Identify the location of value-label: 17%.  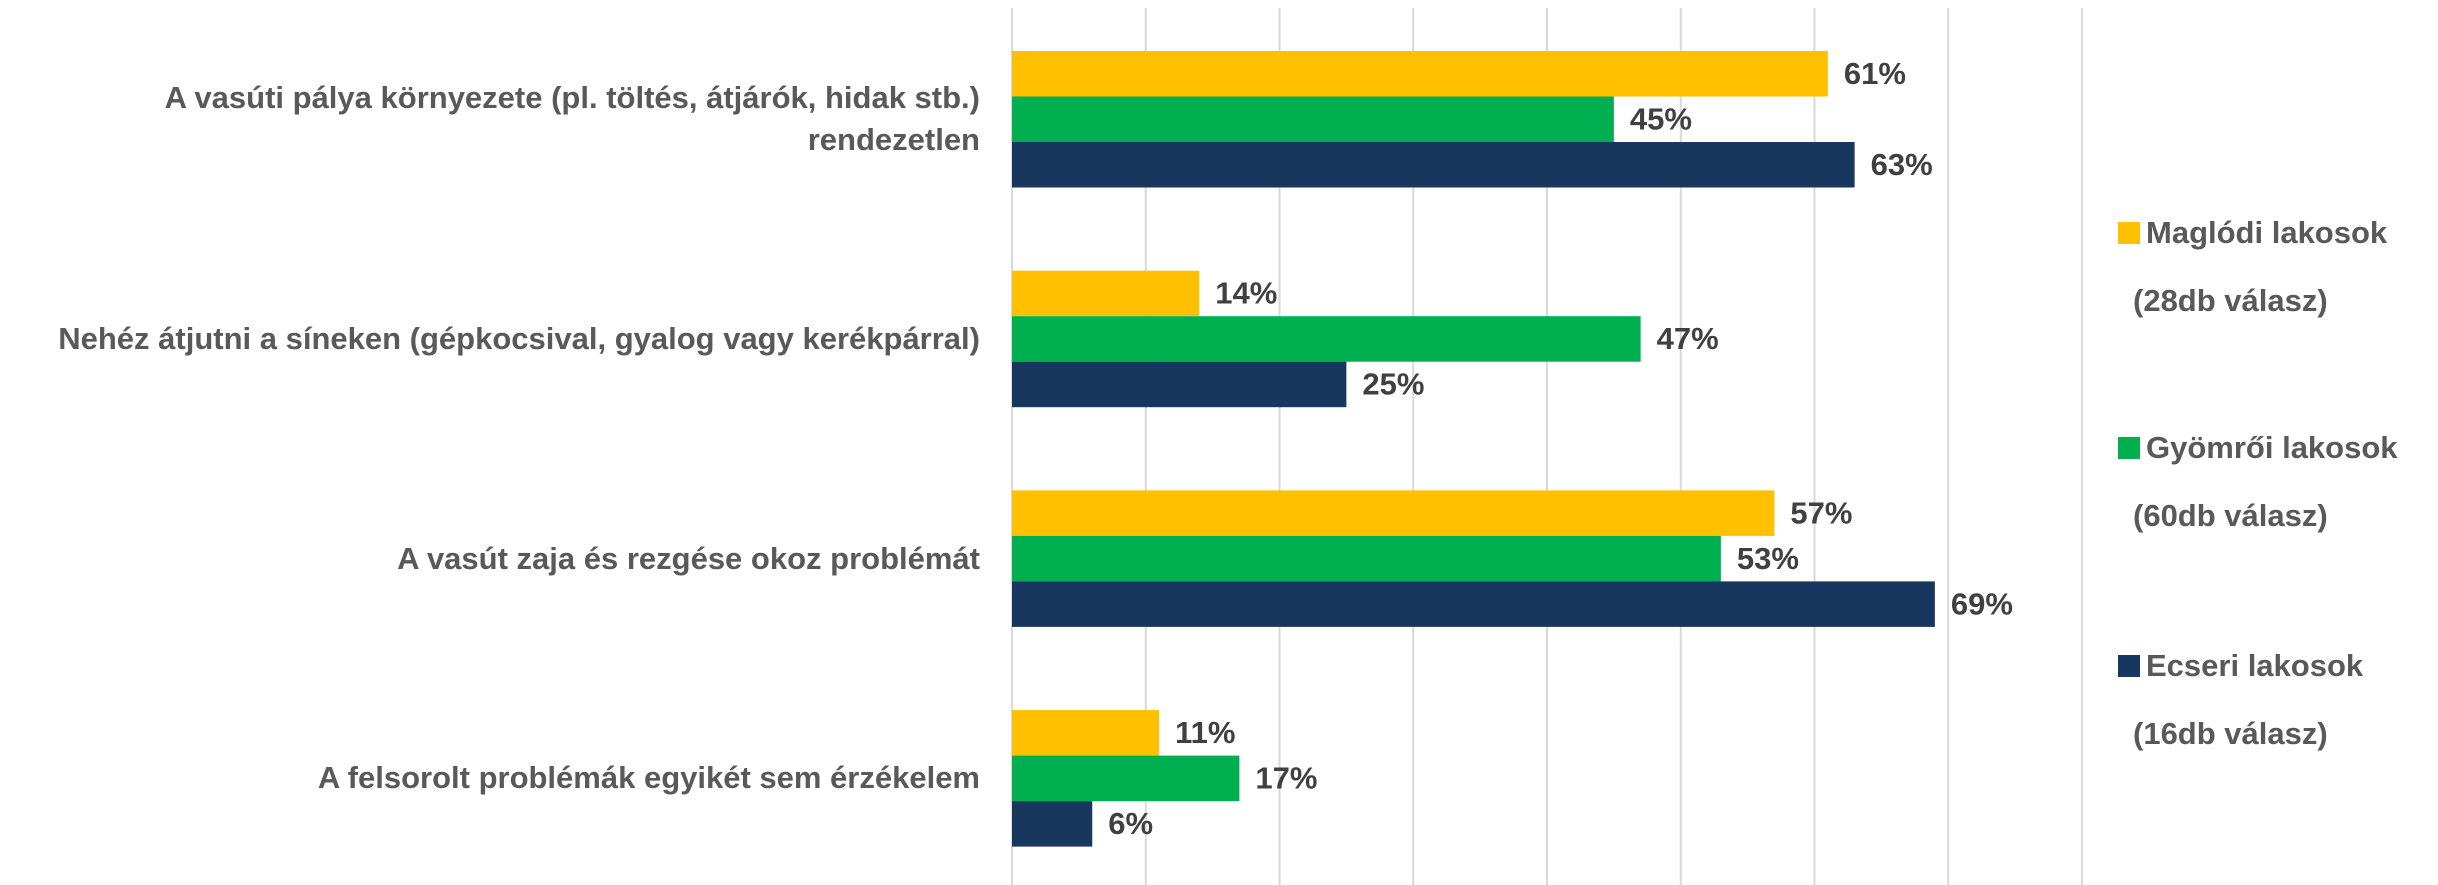
(1286, 778).